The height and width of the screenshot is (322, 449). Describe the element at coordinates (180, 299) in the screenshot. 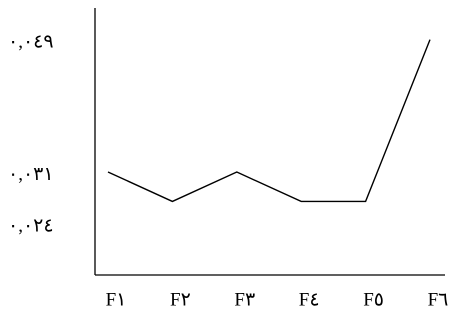

I see `x-tick-label: F٢` at that location.